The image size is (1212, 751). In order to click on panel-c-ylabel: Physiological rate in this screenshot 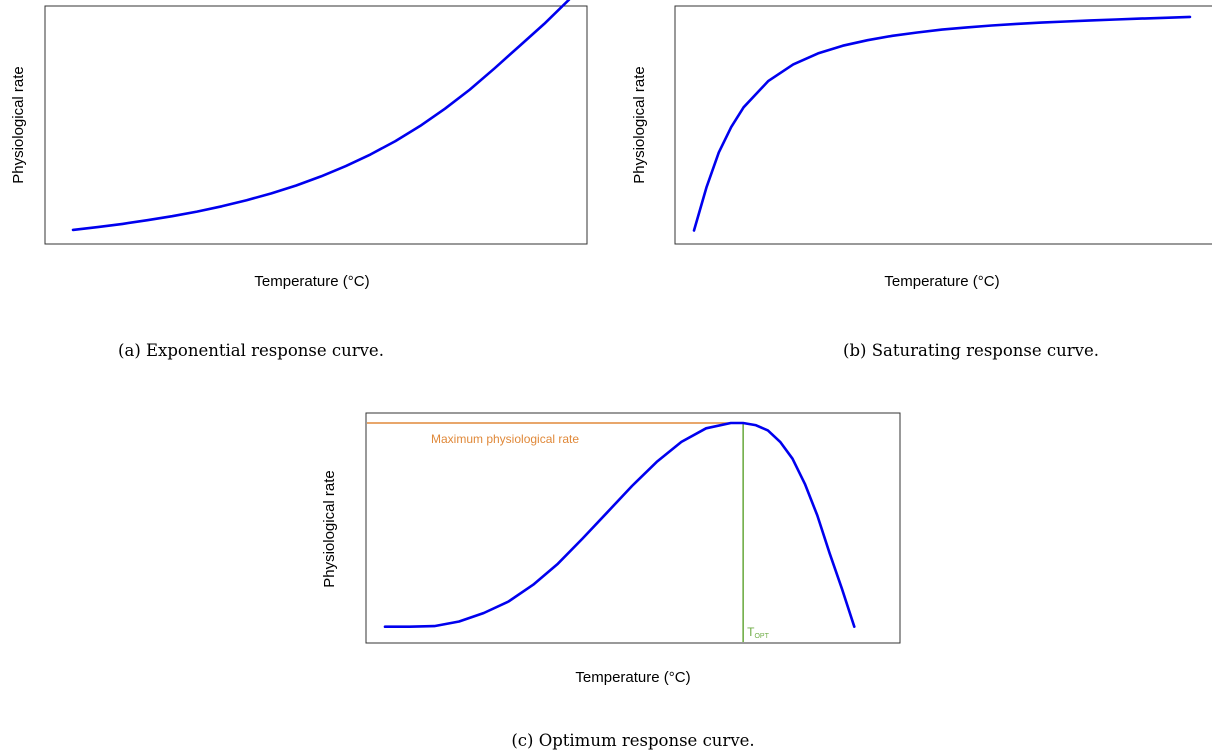, I will do `click(329, 529)`.